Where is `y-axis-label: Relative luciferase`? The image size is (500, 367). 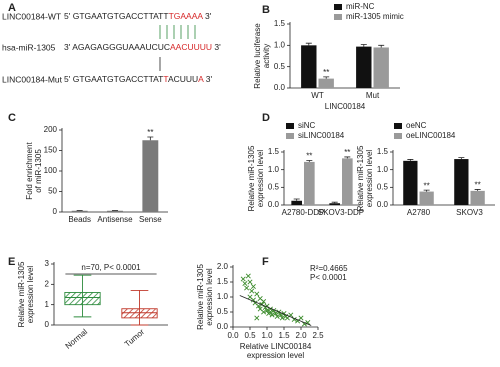 y-axis-label: Relative luciferase is located at coordinates (257, 56).